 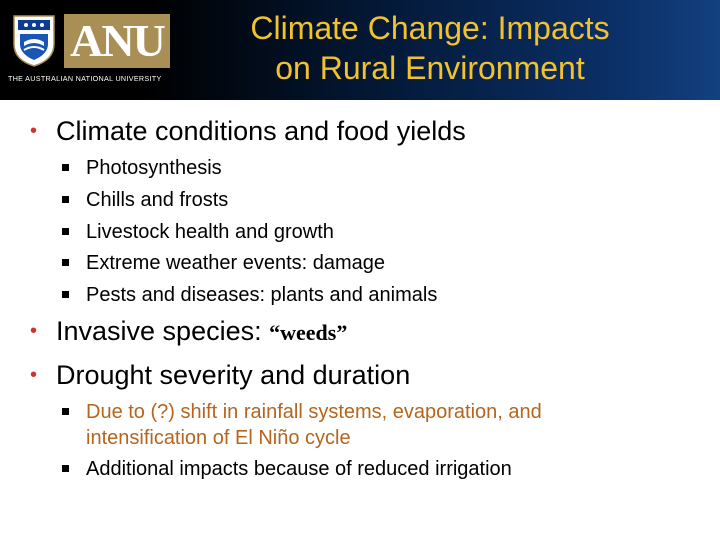 What do you see at coordinates (85, 78) in the screenshot?
I see `university-name: THE AUSTRALIAN NATIONAL UNIVERSITY` at bounding box center [85, 78].